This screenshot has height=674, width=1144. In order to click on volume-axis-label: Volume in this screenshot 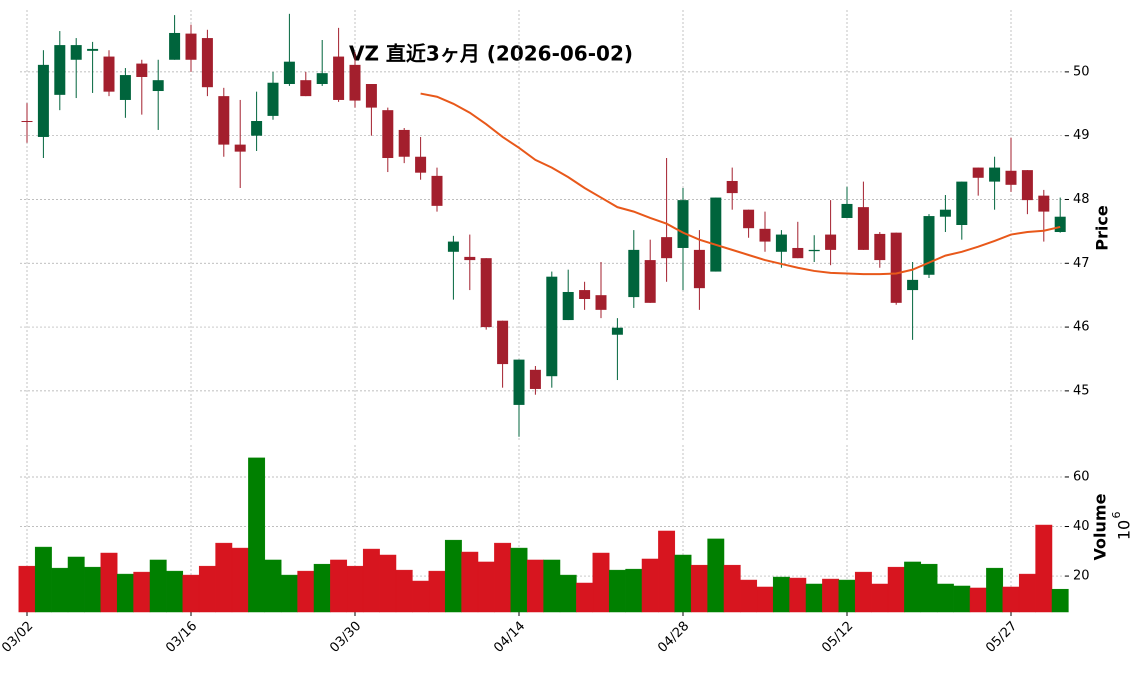, I will do `click(1100, 526)`.